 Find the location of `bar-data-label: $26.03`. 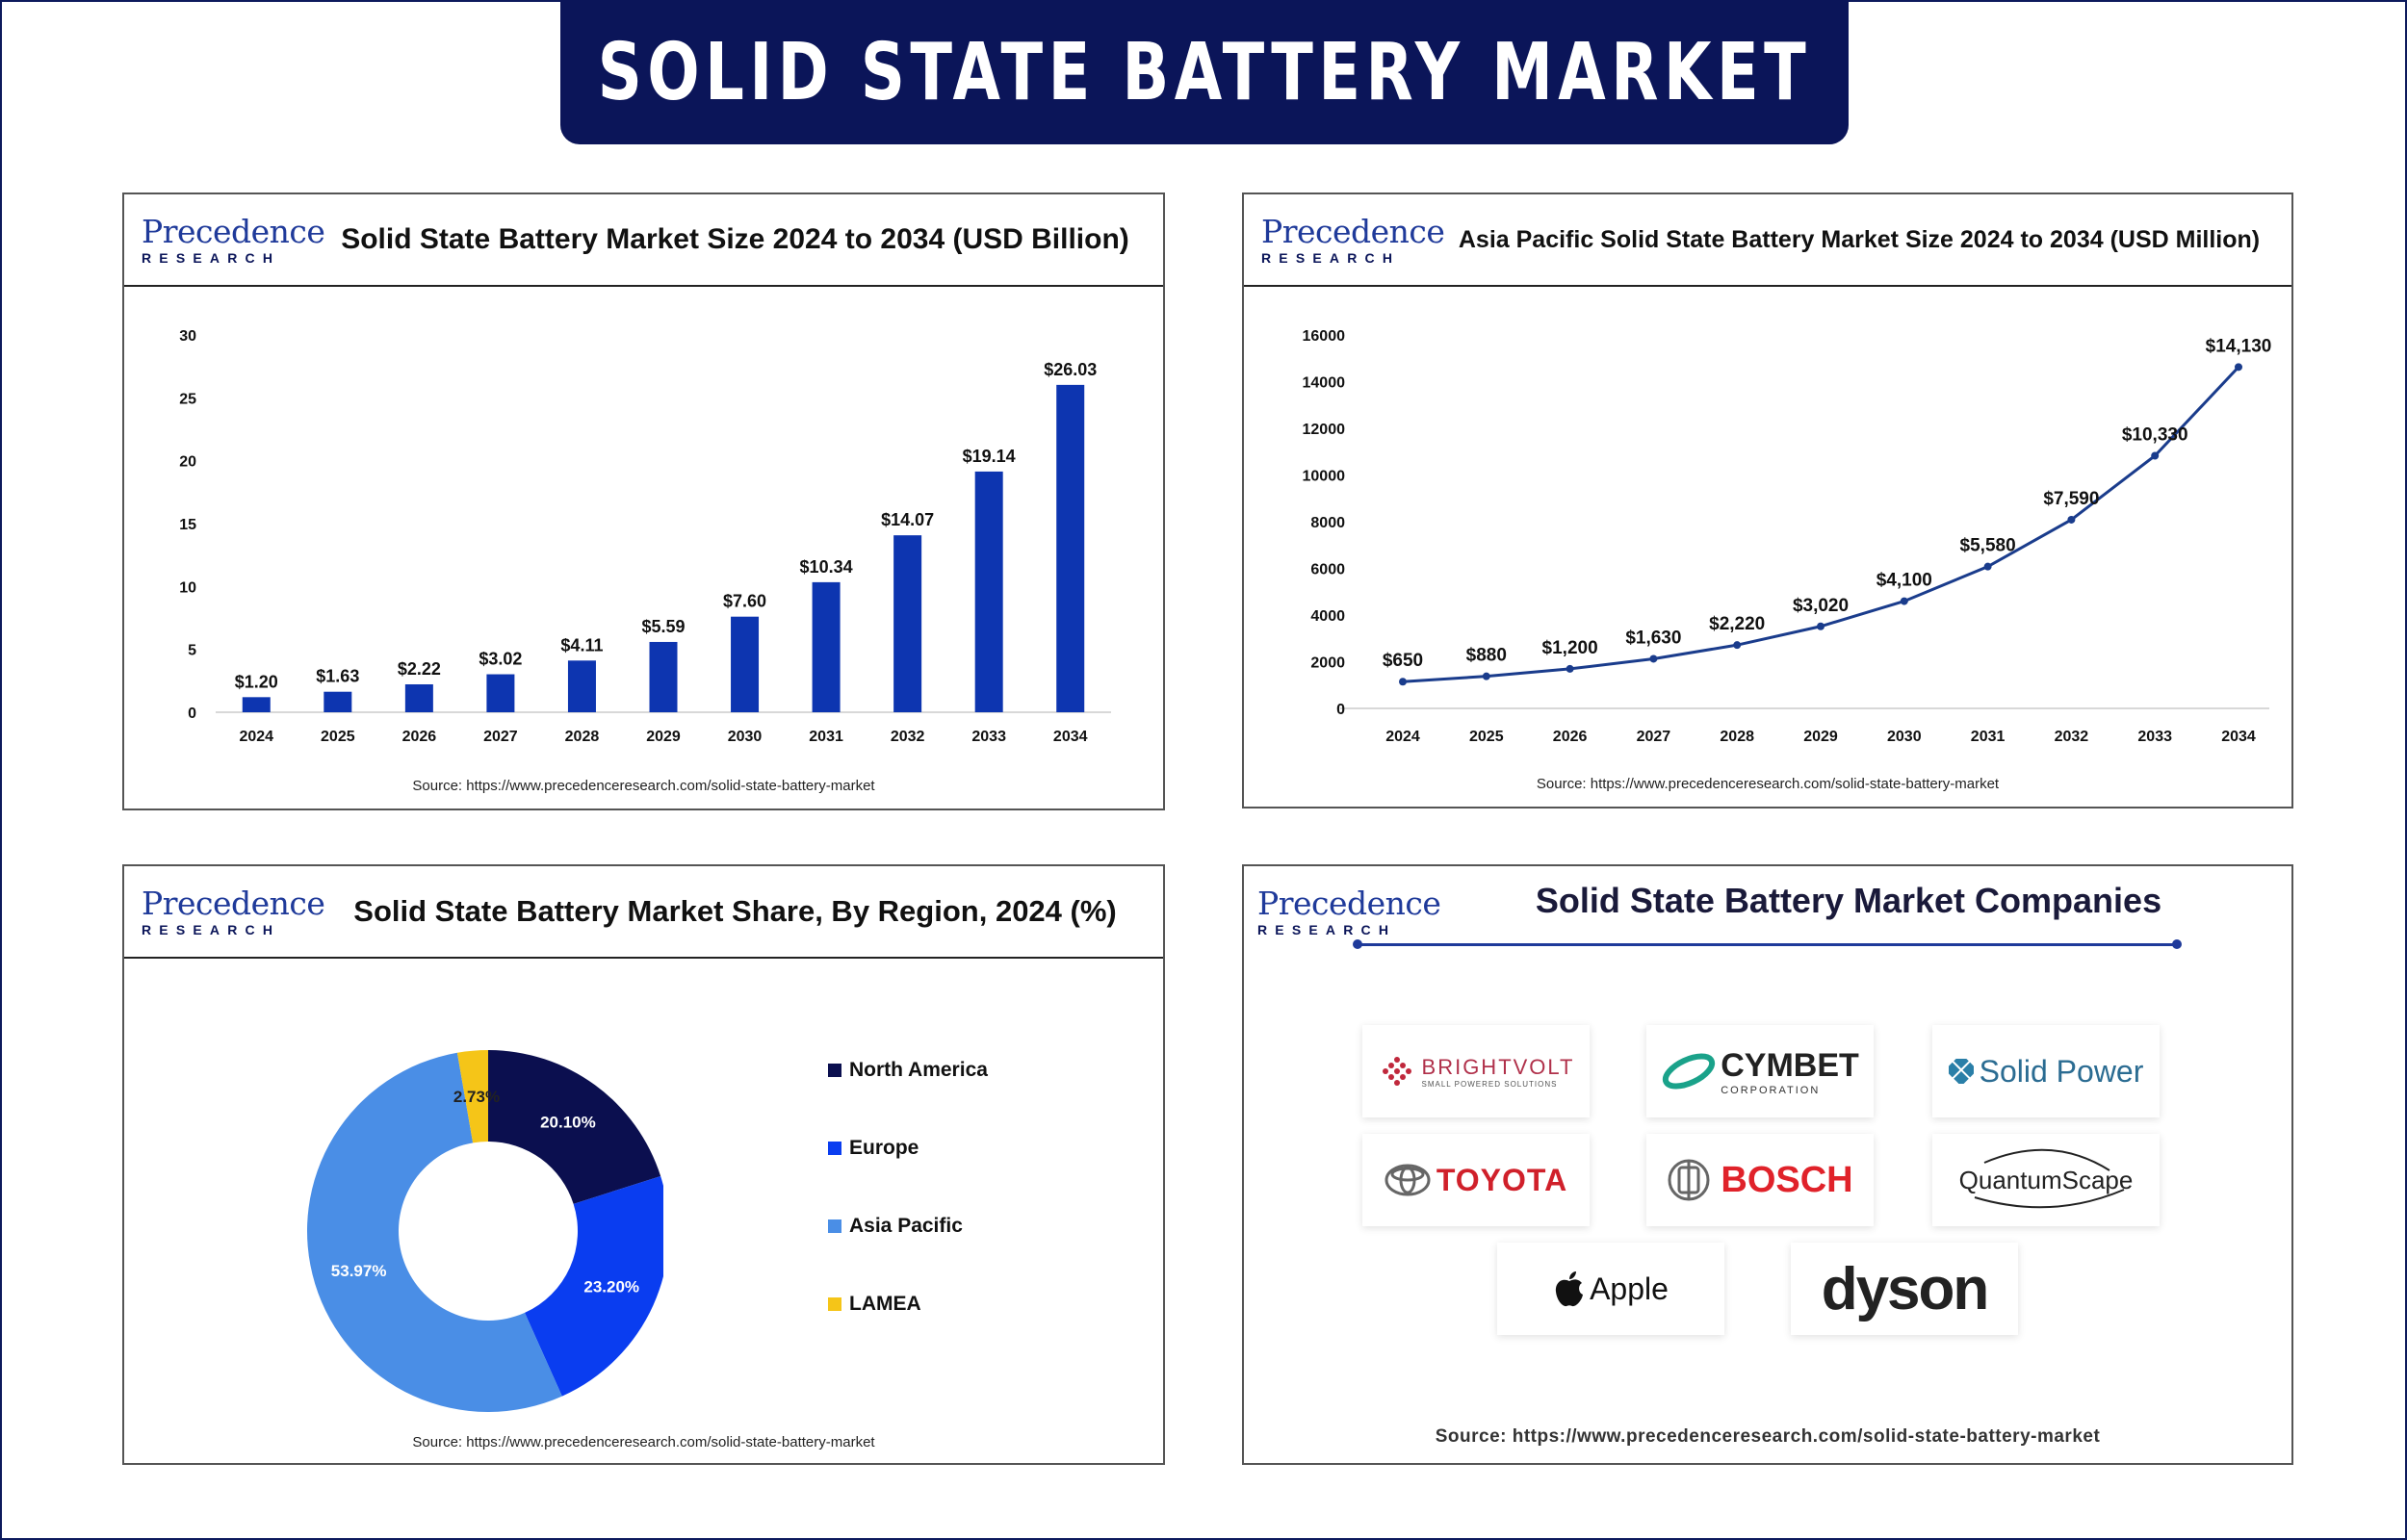

bar-data-label: $26.03 is located at coordinates (1070, 369).